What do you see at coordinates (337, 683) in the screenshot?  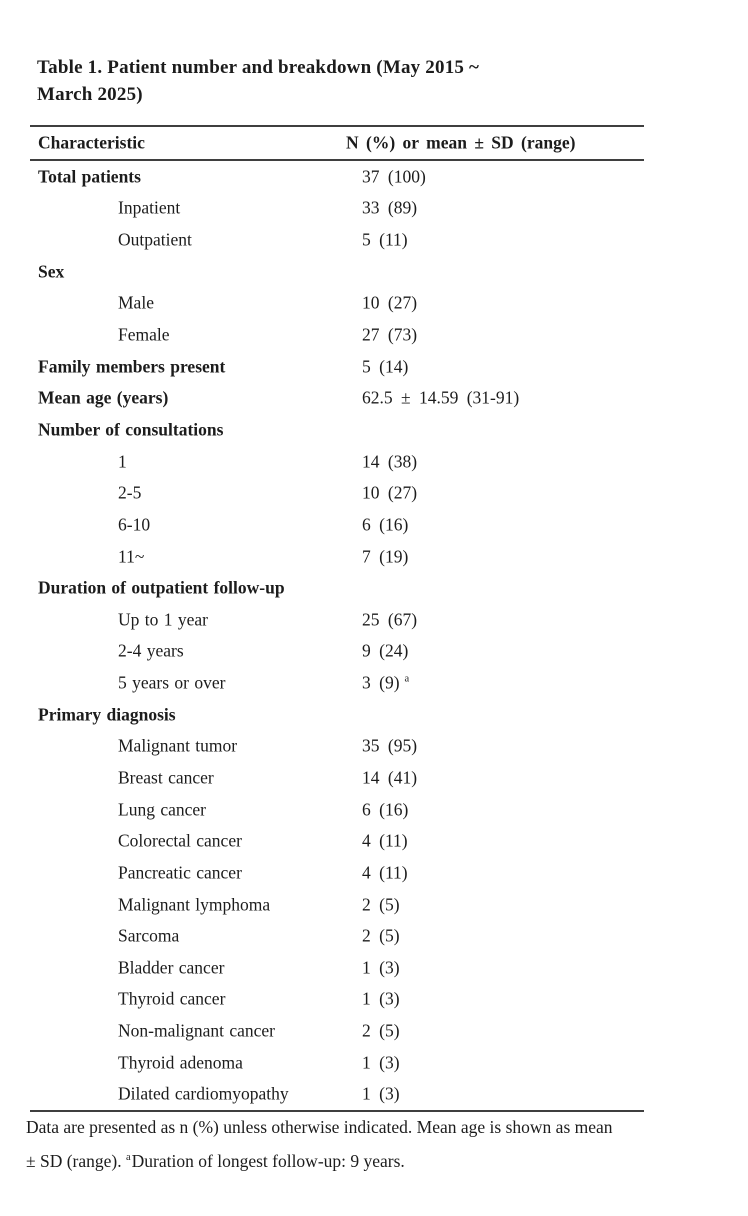 I see `table-row: 5 years or over 3 (9) a` at bounding box center [337, 683].